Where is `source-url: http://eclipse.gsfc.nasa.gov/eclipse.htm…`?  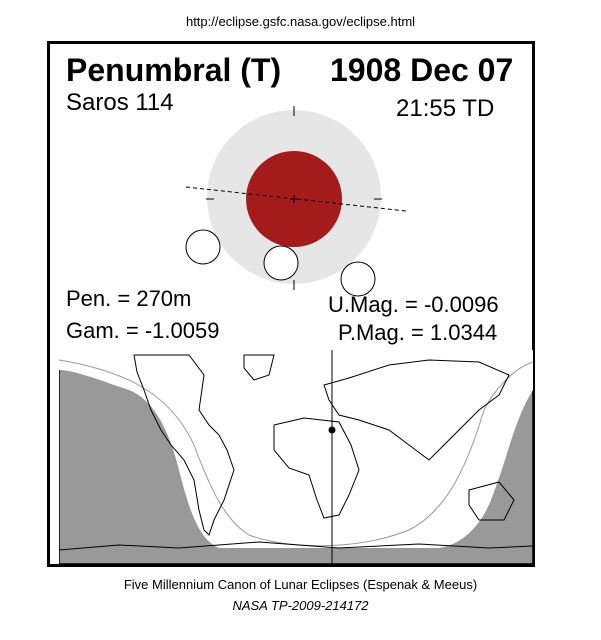 source-url: http://eclipse.gsfc.nasa.gov/eclipse.htm… is located at coordinates (300, 21).